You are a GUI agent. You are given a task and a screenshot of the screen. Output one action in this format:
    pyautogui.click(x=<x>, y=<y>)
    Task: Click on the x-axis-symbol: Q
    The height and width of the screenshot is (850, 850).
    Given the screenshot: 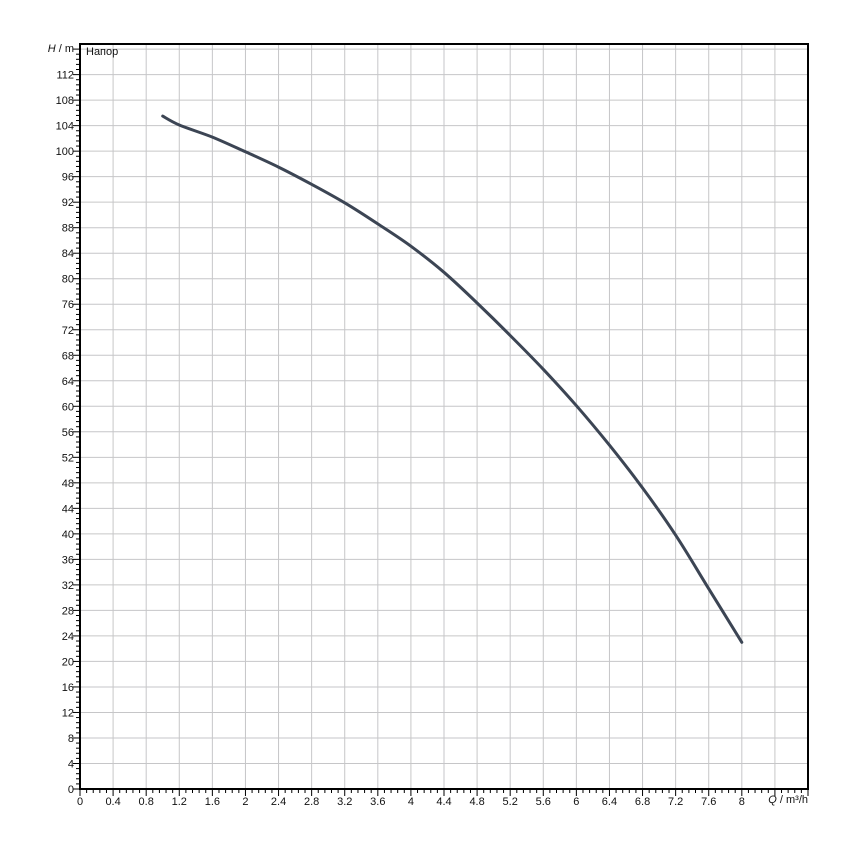 What is the action you would take?
    pyautogui.click(x=772, y=800)
    